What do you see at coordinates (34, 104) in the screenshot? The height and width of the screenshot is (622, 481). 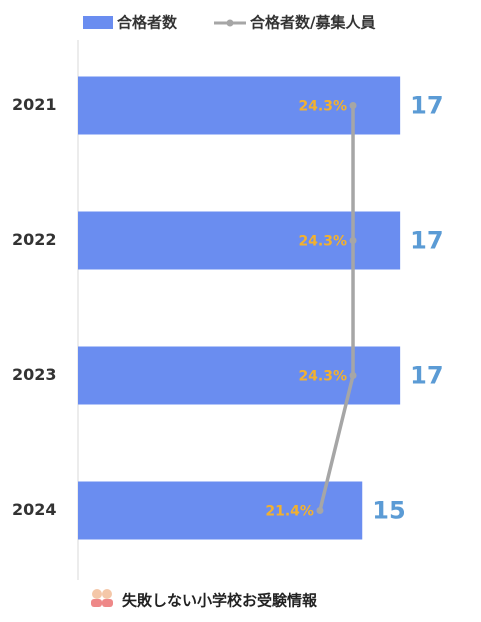 I see `y-tick-label: 2021` at bounding box center [34, 104].